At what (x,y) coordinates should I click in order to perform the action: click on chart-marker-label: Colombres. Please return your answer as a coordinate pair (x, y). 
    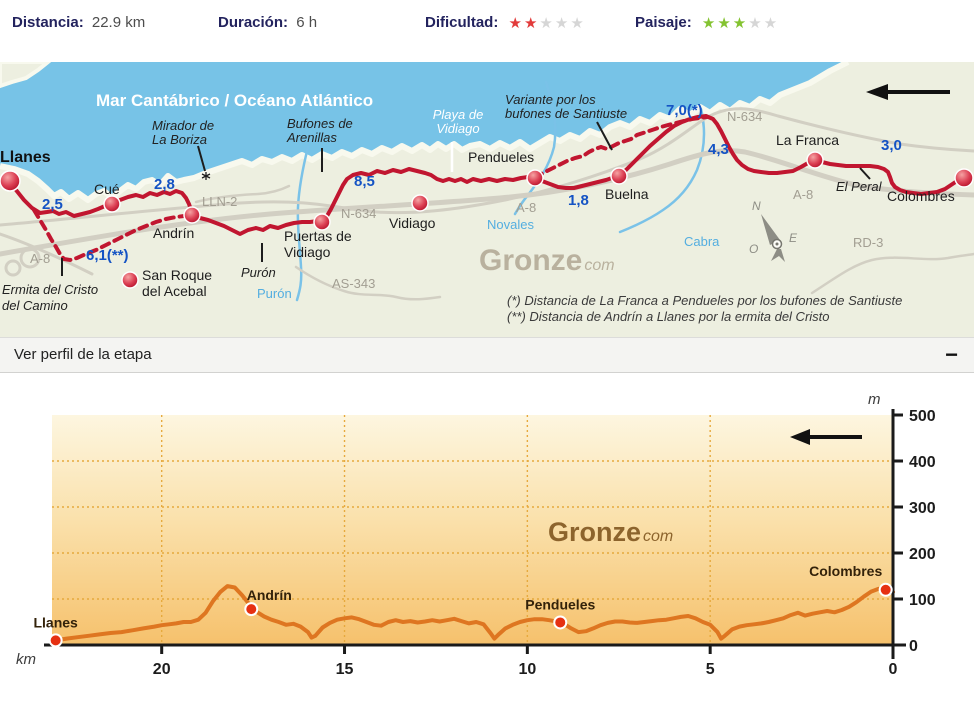
    Looking at the image, I should click on (845, 571).